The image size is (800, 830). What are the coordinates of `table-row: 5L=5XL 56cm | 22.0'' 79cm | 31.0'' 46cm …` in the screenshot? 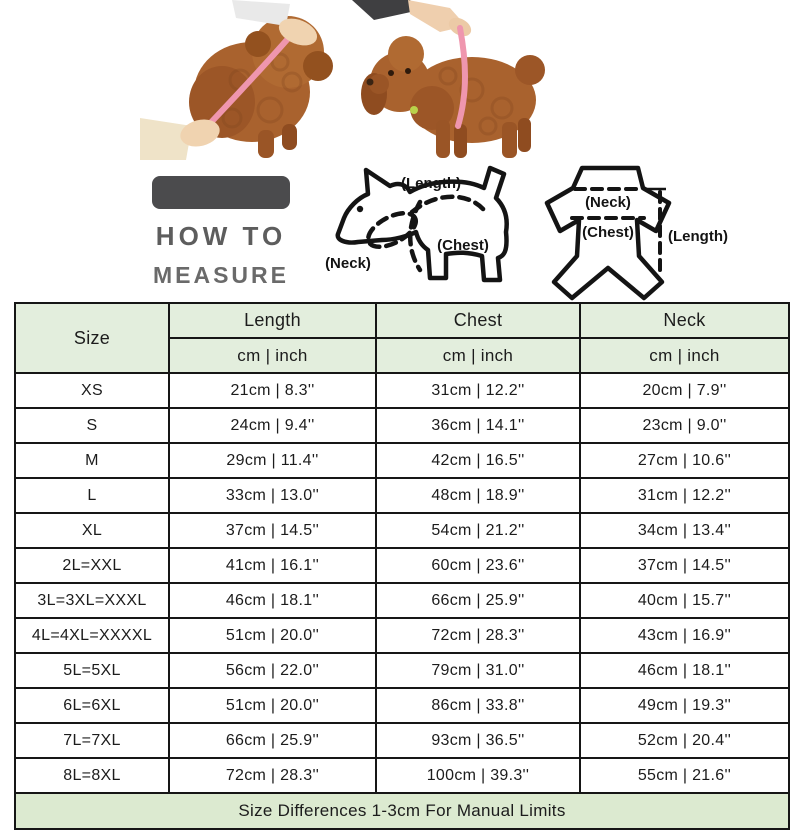 It's located at (402, 670).